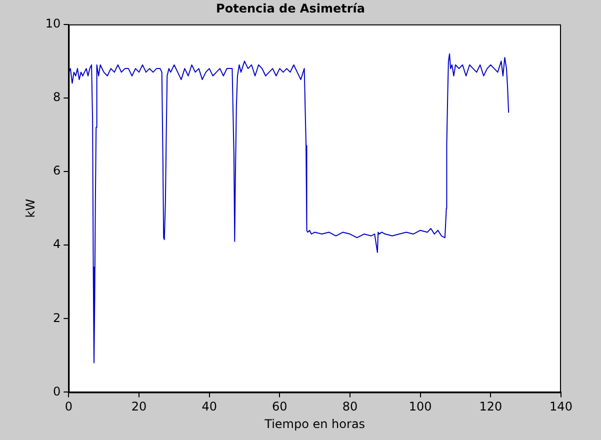 This screenshot has width=601, height=440. What do you see at coordinates (57, 244) in the screenshot?
I see `y-tick-label: 4` at bounding box center [57, 244].